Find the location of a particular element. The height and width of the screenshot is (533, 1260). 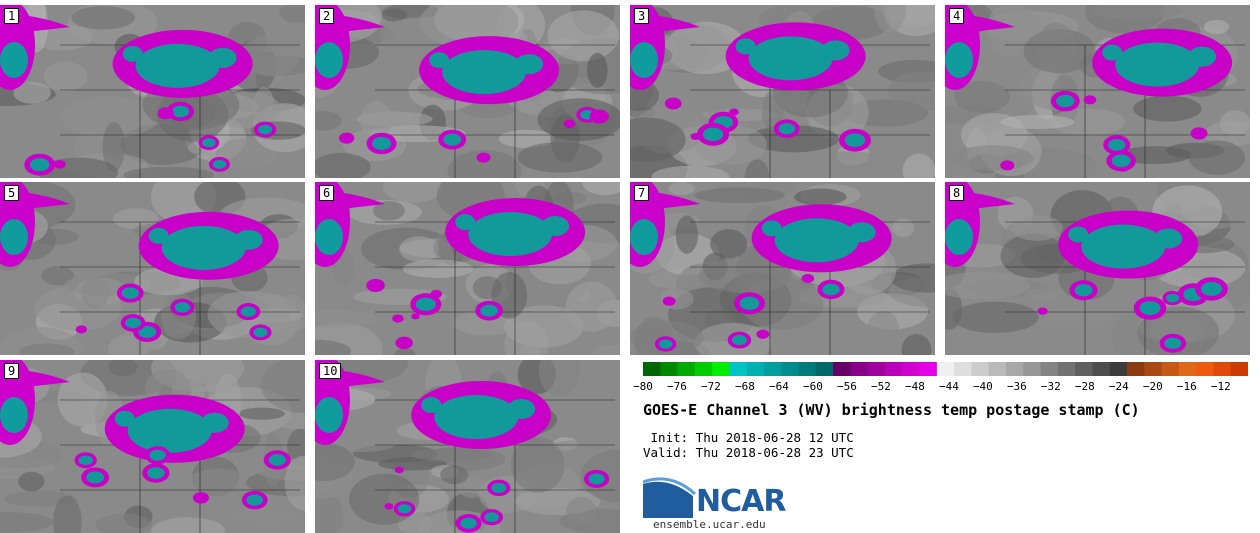

panel-number: 3 is located at coordinates (642, 16).